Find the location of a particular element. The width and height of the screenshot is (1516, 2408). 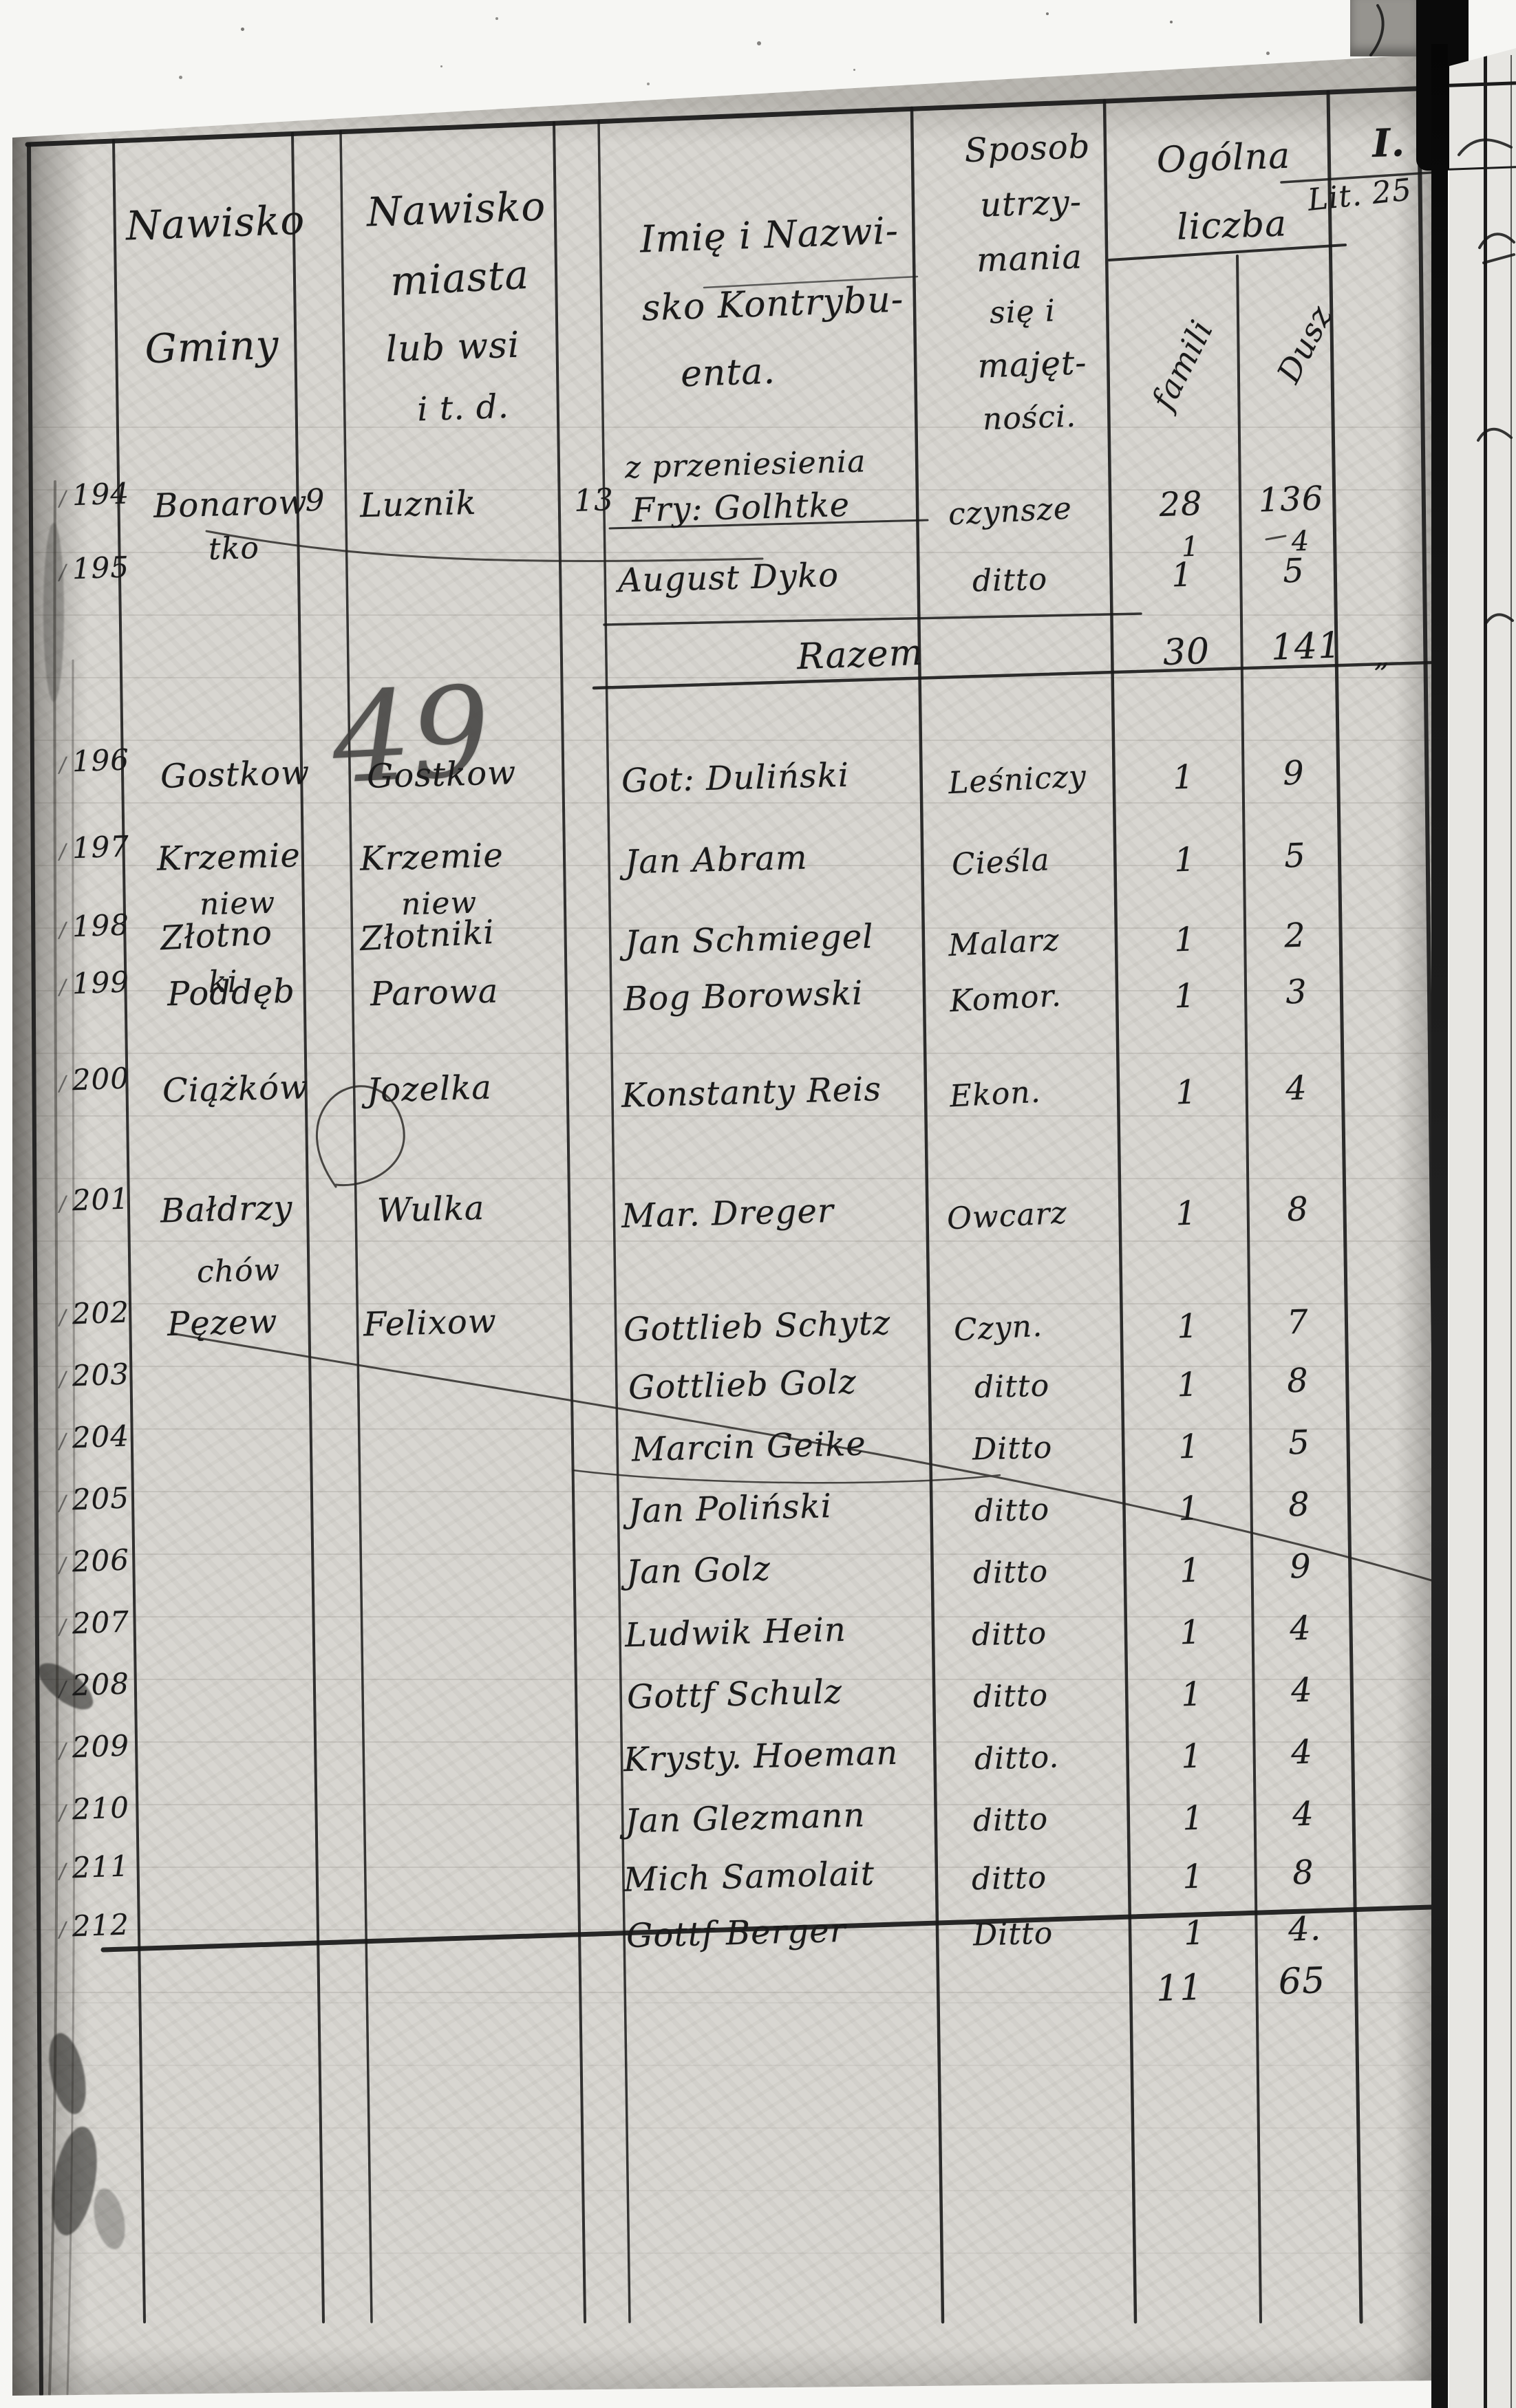

contributor-name: August Dyko is located at coordinates (728, 578).